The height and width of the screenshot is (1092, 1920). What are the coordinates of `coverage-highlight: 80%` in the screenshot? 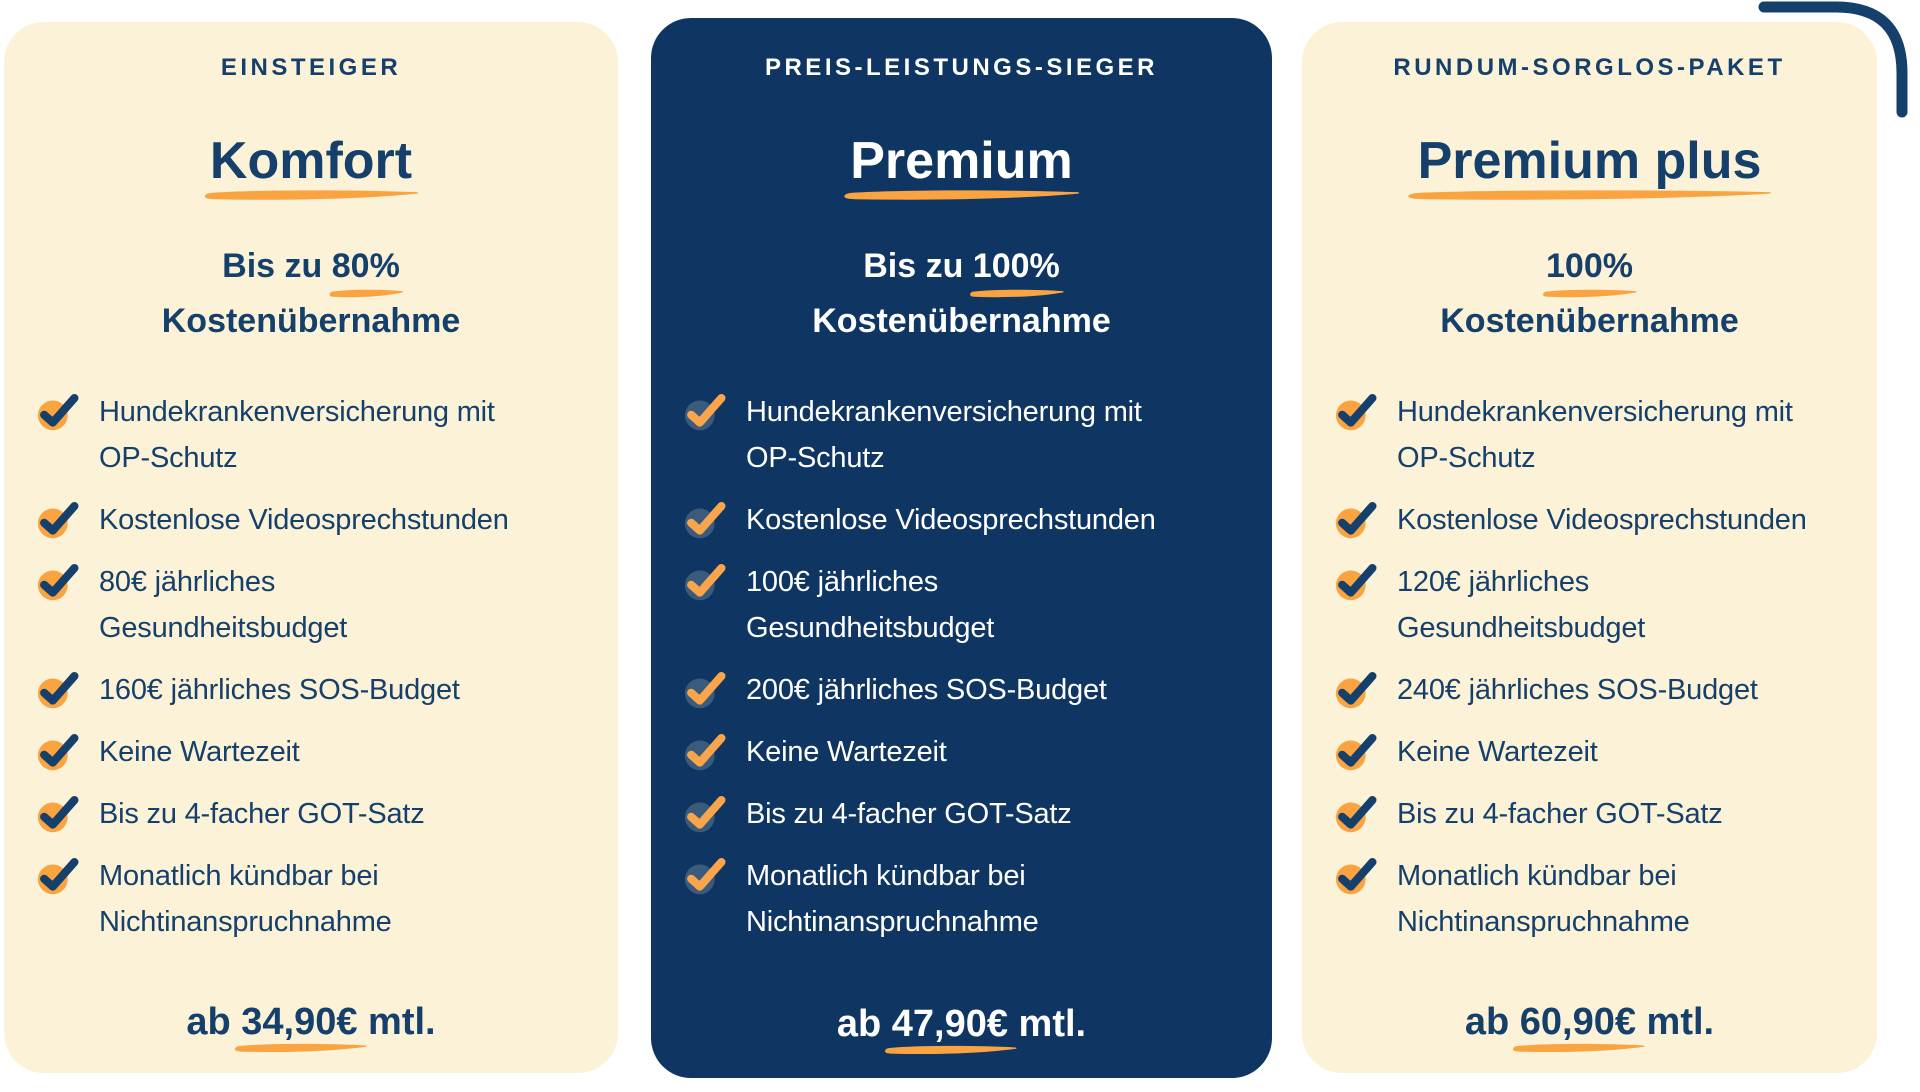 It's located at (366, 268).